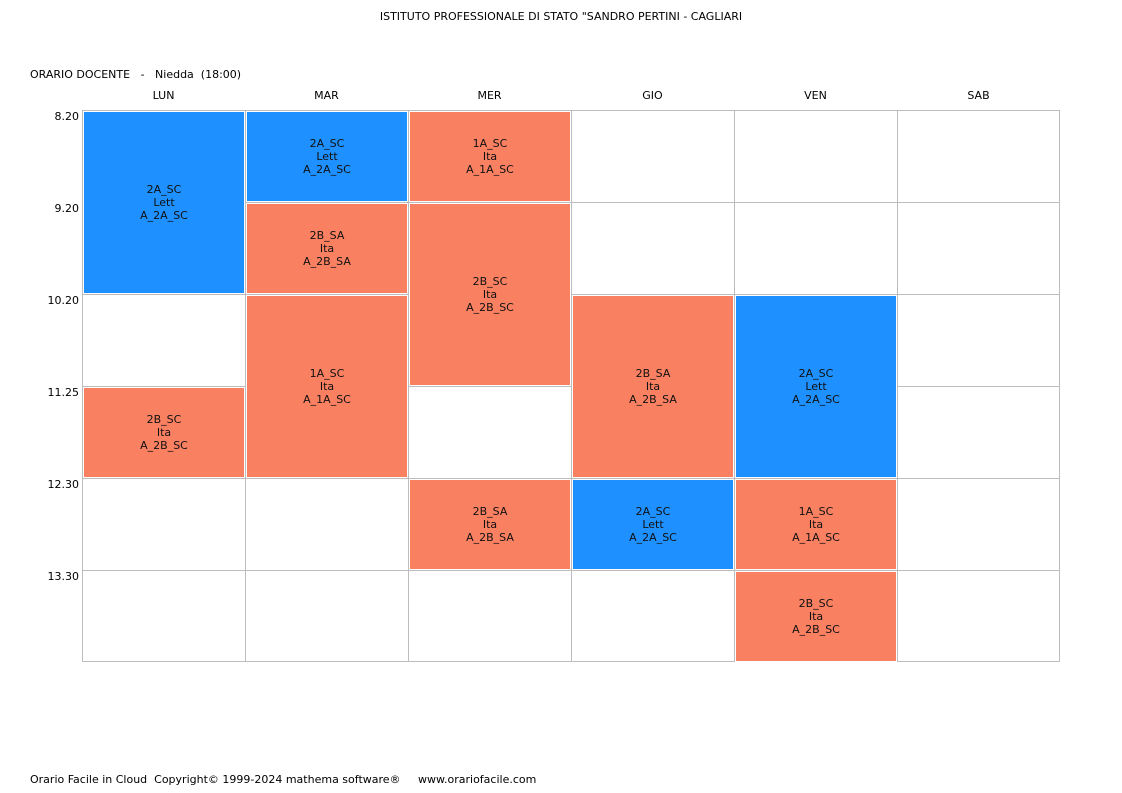 Image resolution: width=1122 pixels, height=793 pixels. Describe the element at coordinates (489, 95) in the screenshot. I see `day-header-mer: MER` at that location.